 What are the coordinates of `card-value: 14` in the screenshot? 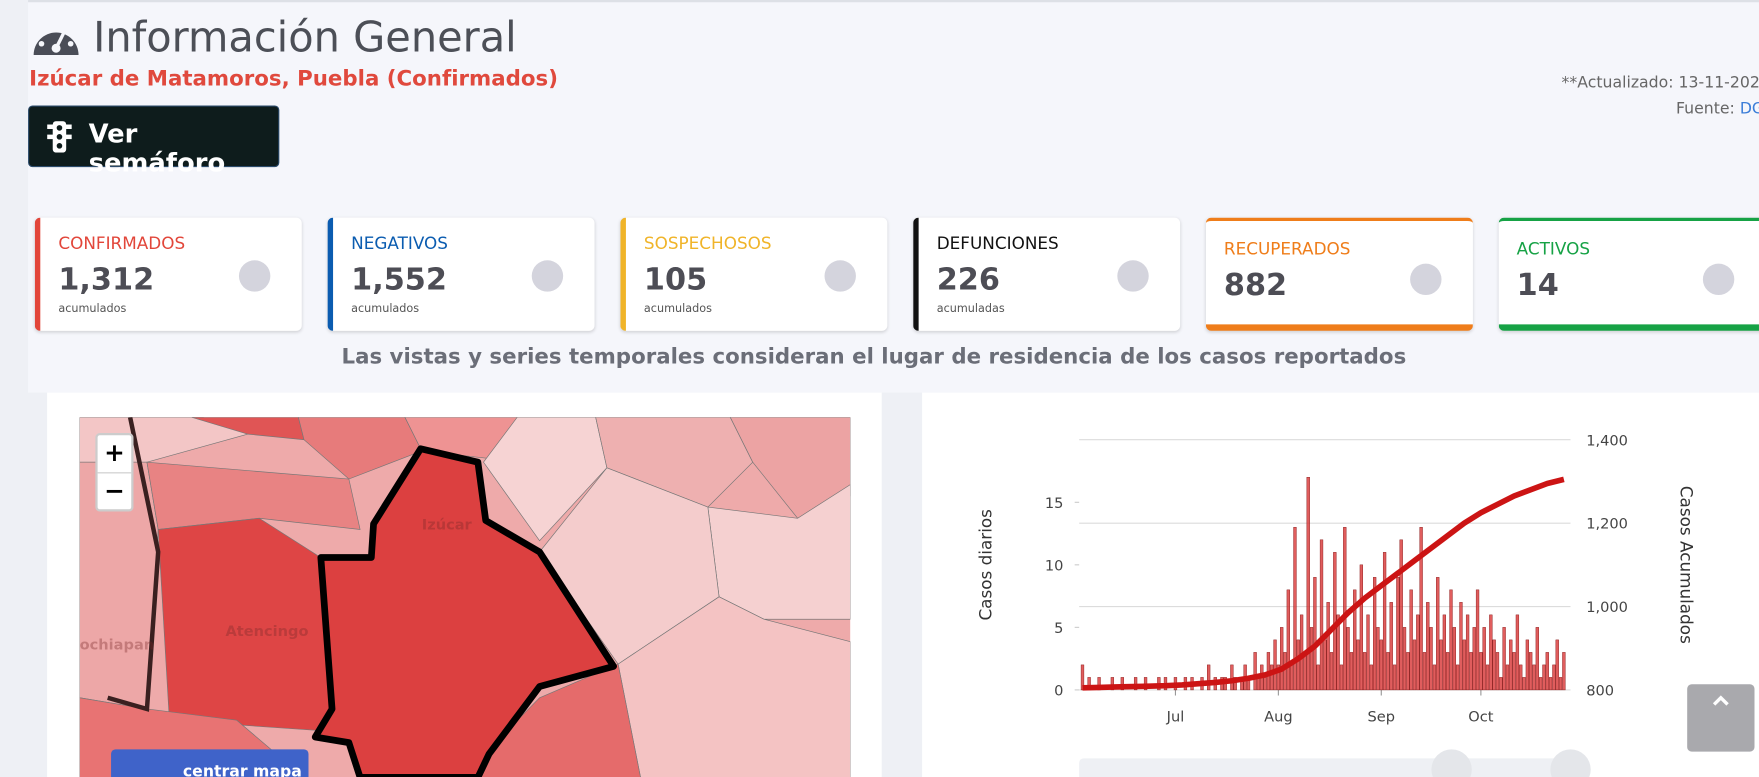 It's located at (1537, 285).